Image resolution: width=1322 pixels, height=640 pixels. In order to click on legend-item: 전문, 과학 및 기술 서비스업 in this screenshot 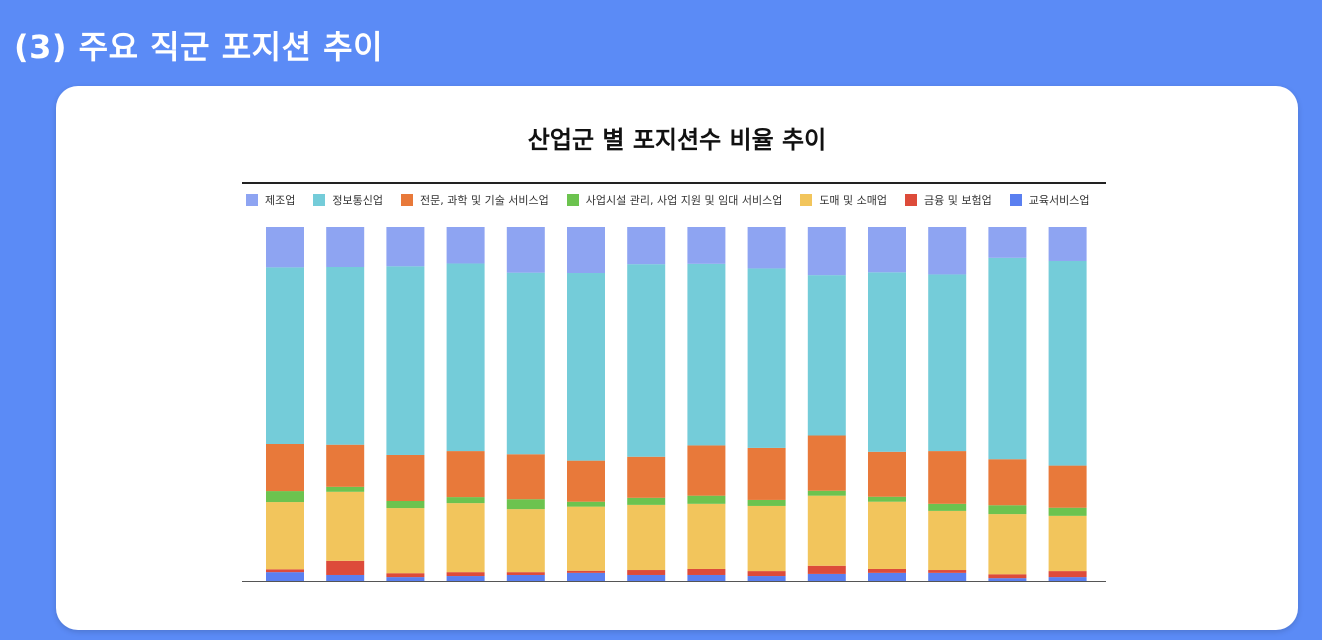, I will do `click(474, 200)`.